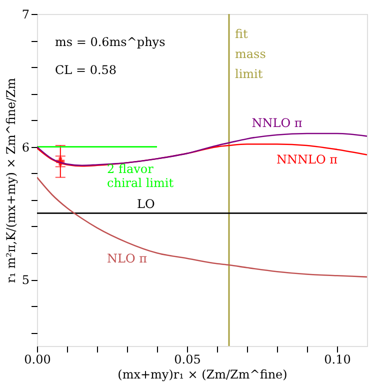 The image size is (373, 384). Describe the element at coordinates (187, 359) in the screenshot. I see `x-tick-label: 0.05` at that location.